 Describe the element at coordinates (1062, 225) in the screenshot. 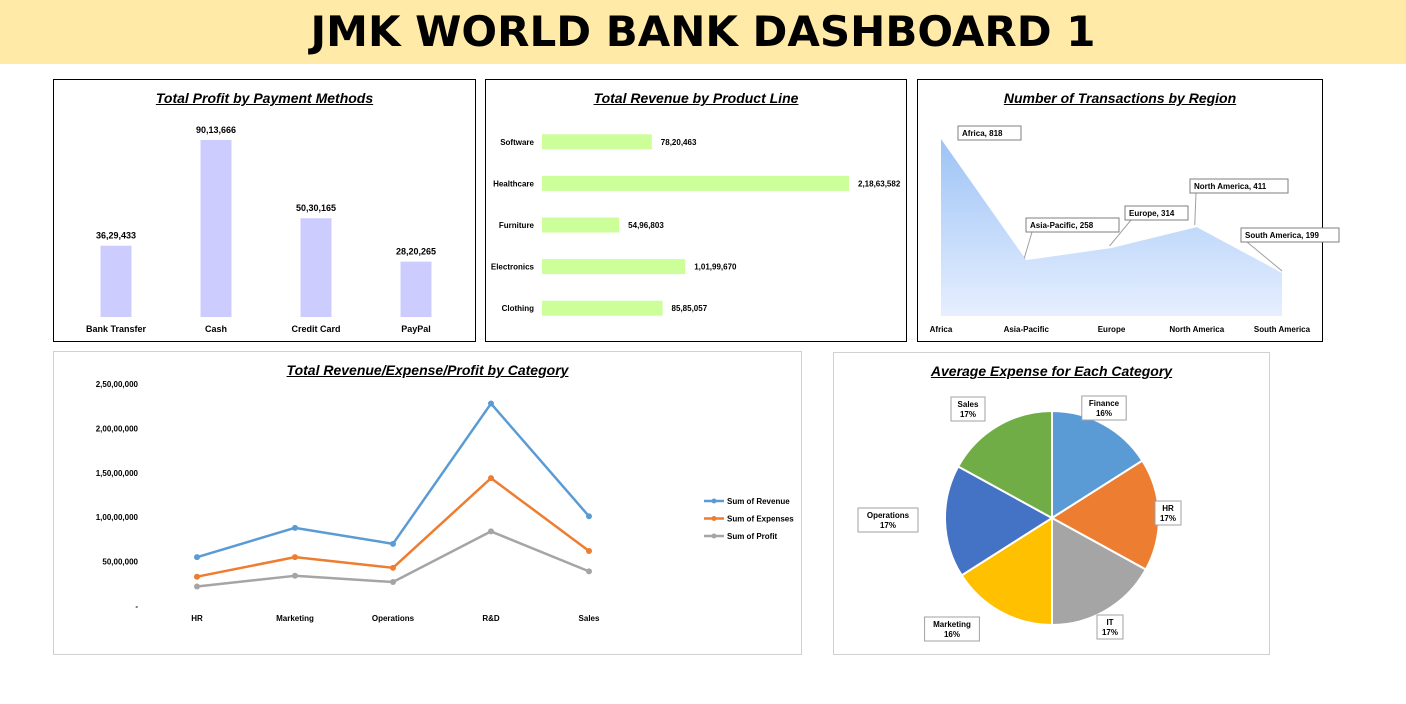

I see `data-label-asia-pacific: Asia-Pacific, 258` at that location.